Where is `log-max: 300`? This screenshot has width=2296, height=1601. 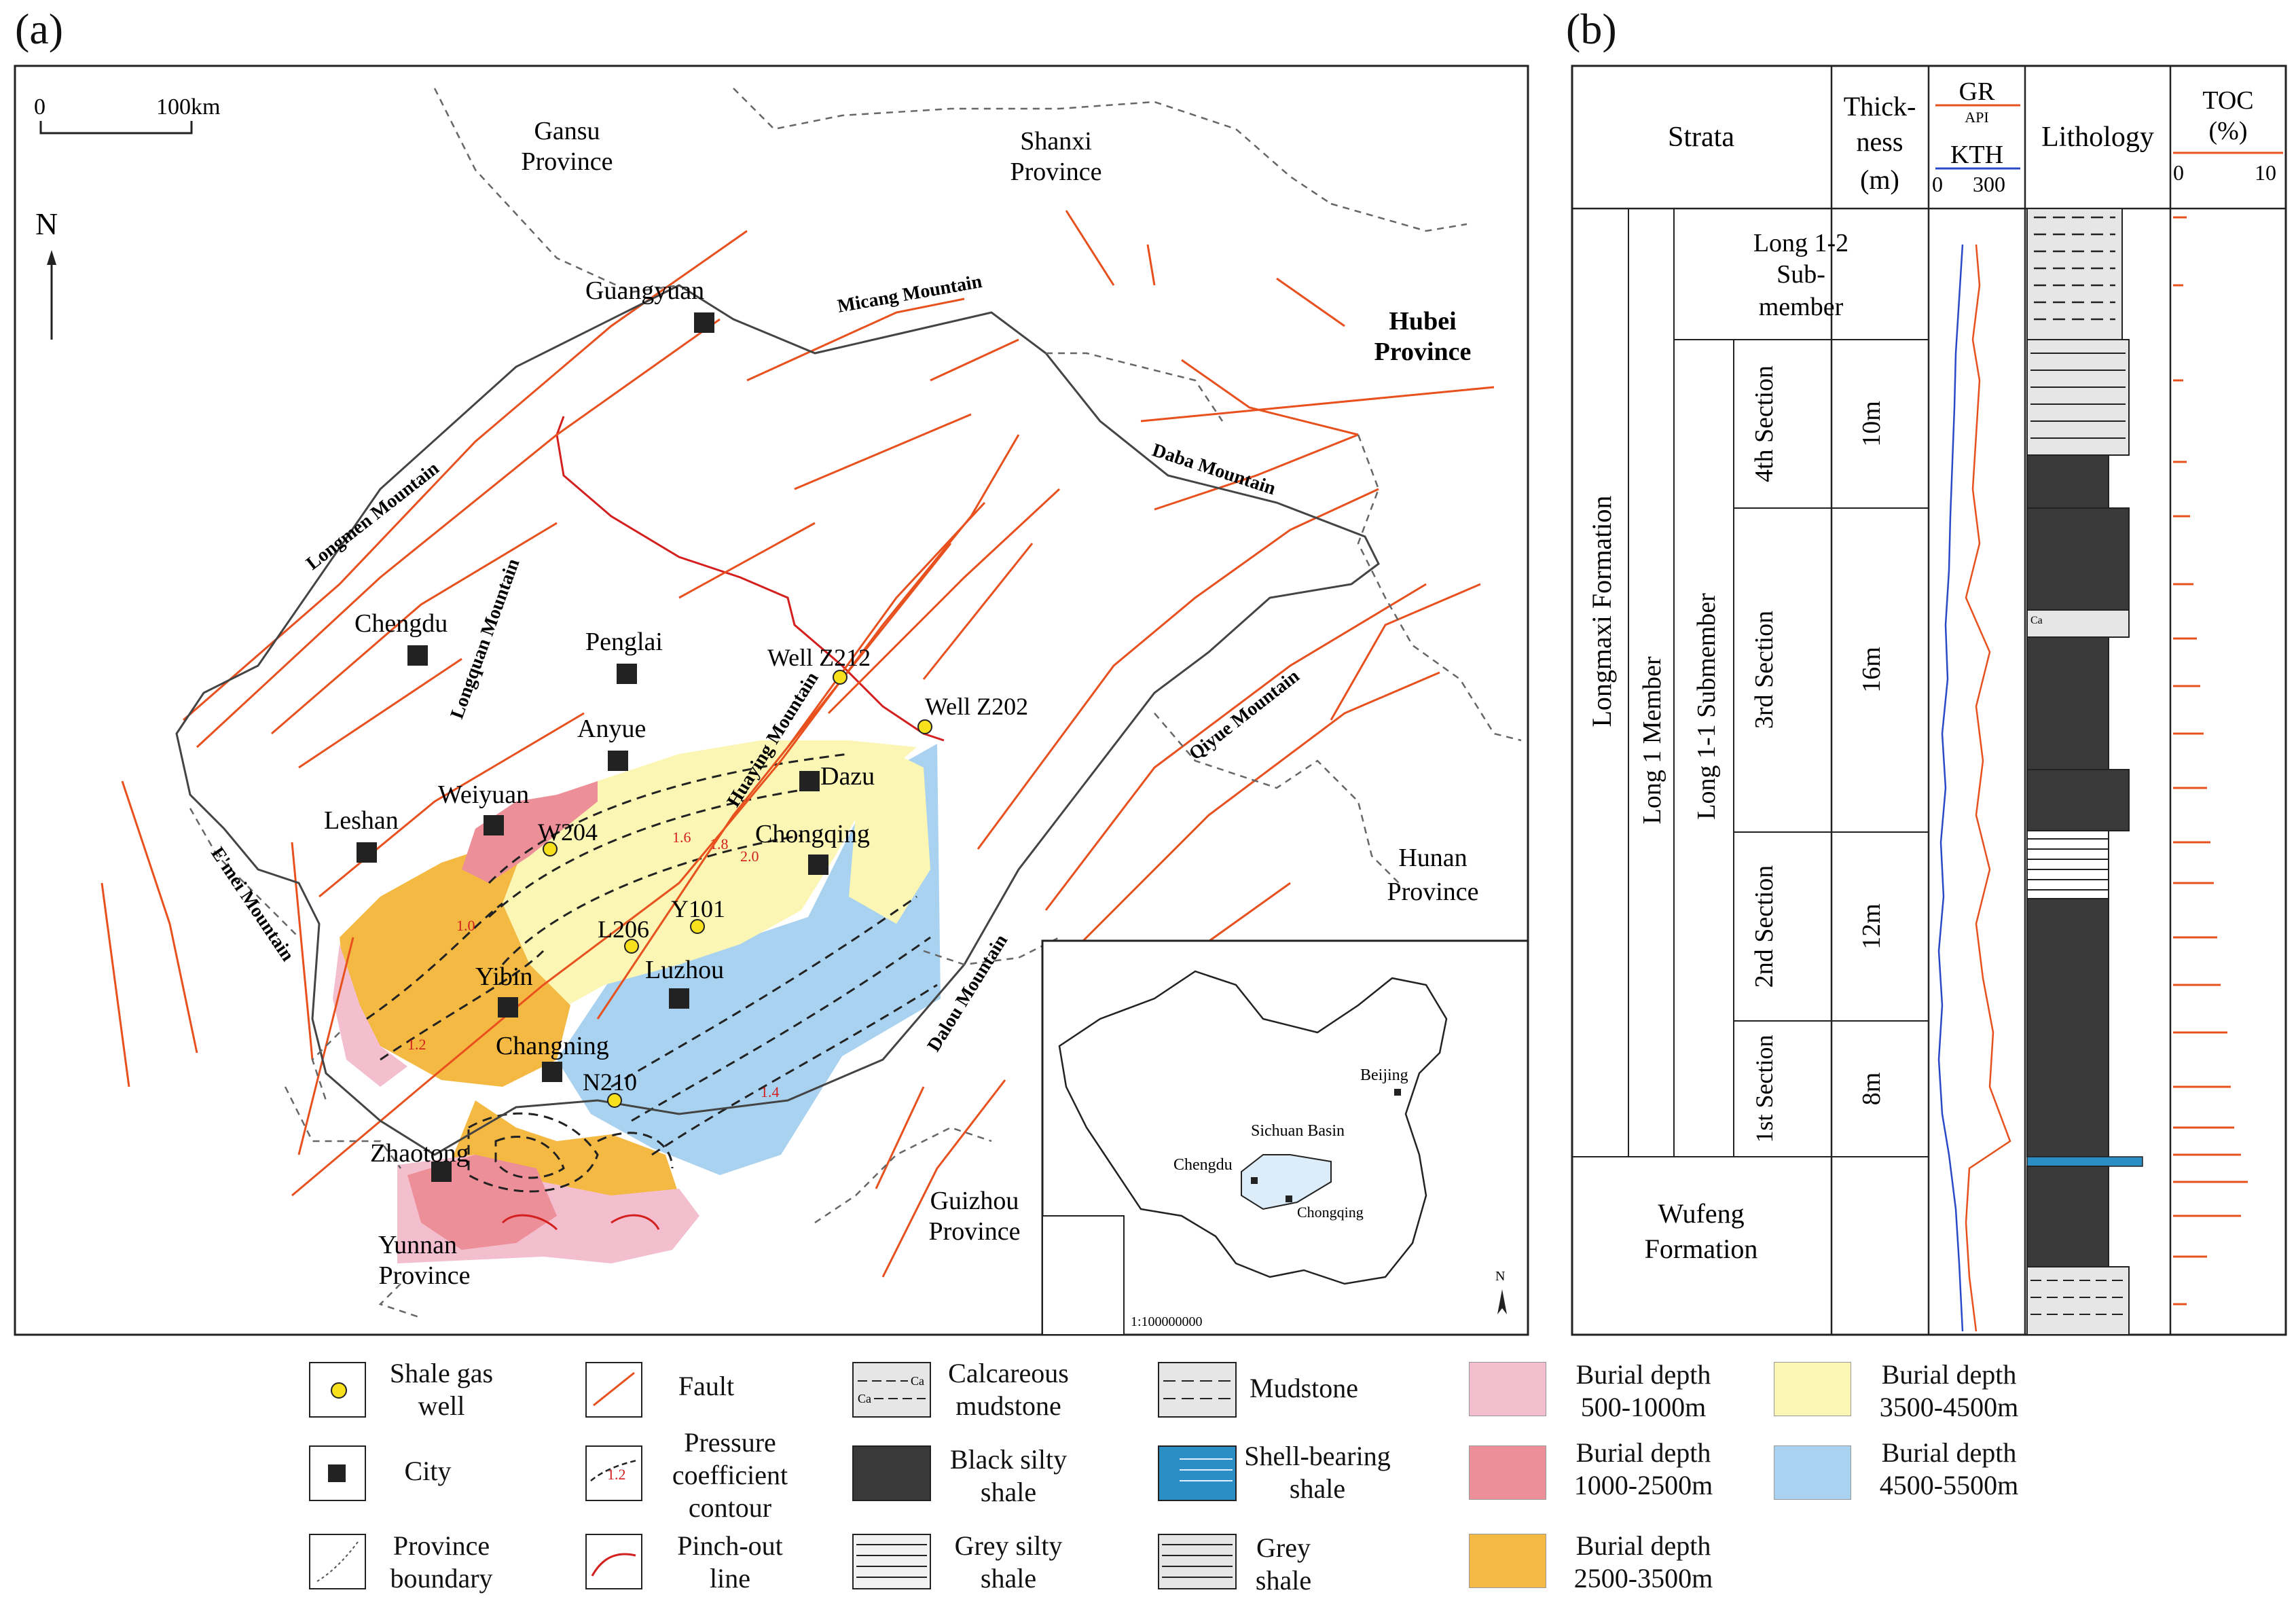 log-max: 300 is located at coordinates (1989, 184).